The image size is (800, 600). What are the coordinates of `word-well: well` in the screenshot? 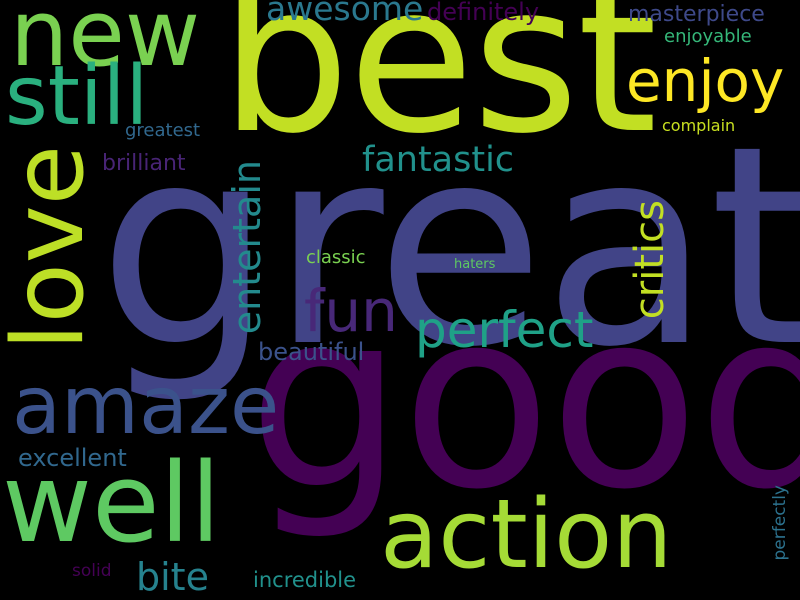 It's located at (111, 503).